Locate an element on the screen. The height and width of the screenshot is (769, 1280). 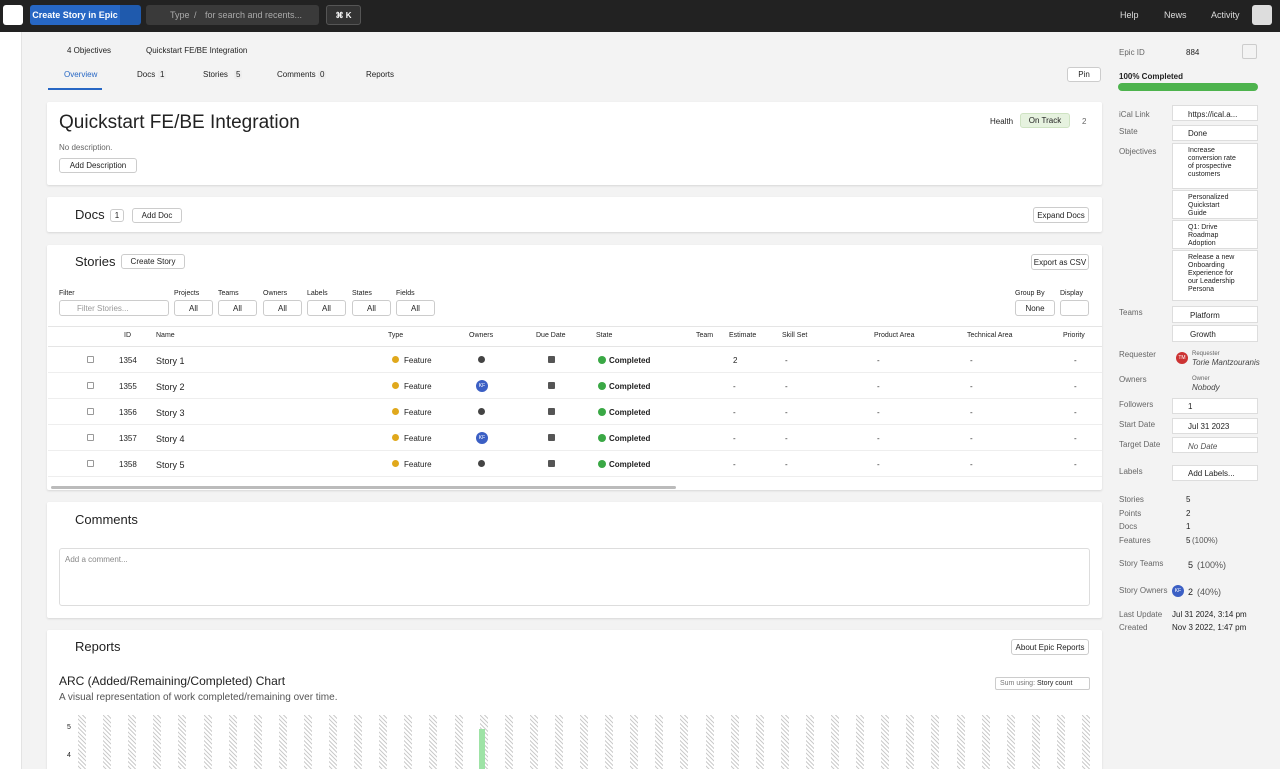
progress-bar is located at coordinates (1188, 87).